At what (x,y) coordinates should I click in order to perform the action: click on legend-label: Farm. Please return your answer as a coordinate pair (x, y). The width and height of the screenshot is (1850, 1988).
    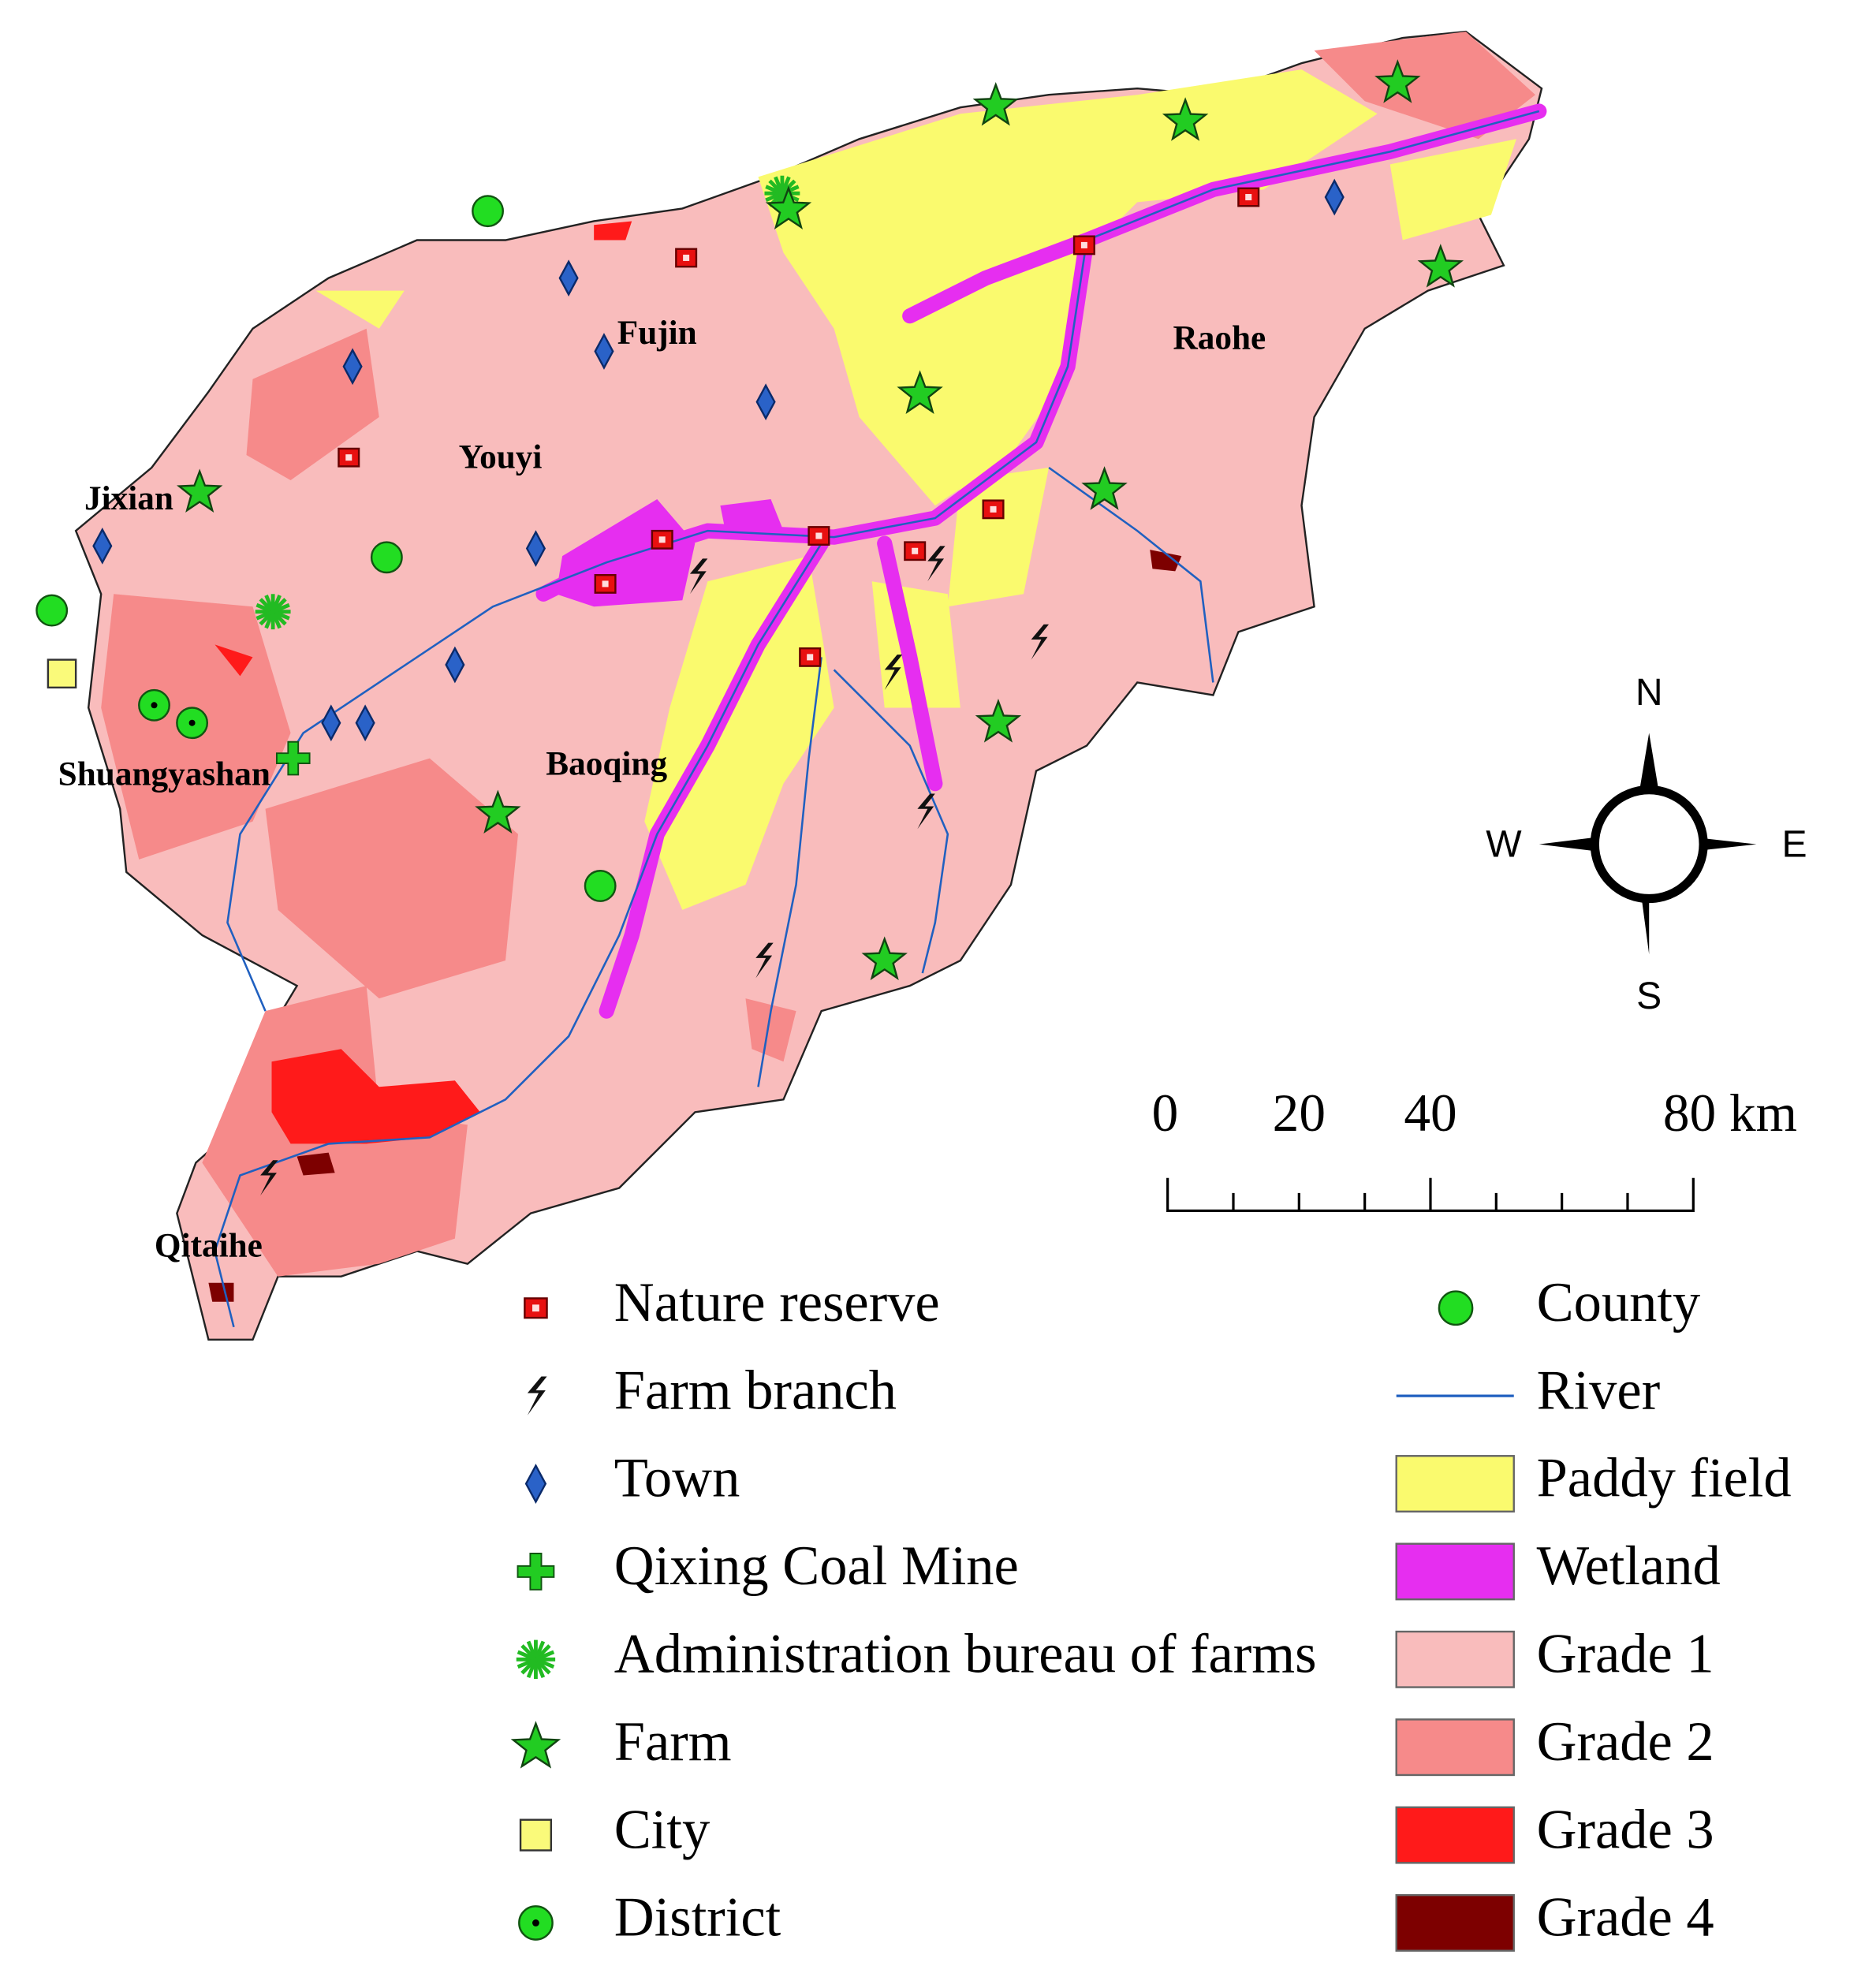
    Looking at the image, I should click on (673, 1742).